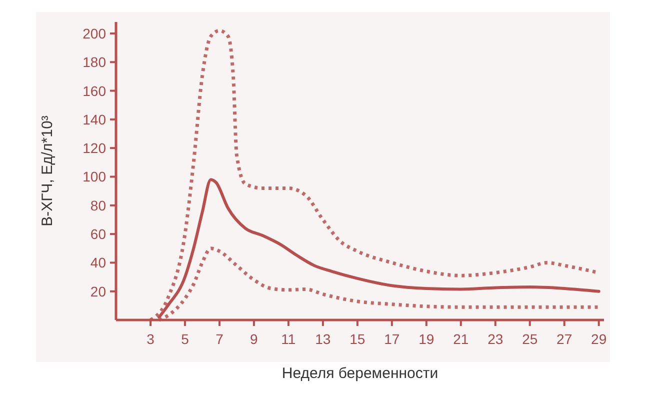 The width and height of the screenshot is (660, 420). Describe the element at coordinates (94, 148) in the screenshot. I see `y-tick-label: 120` at that location.